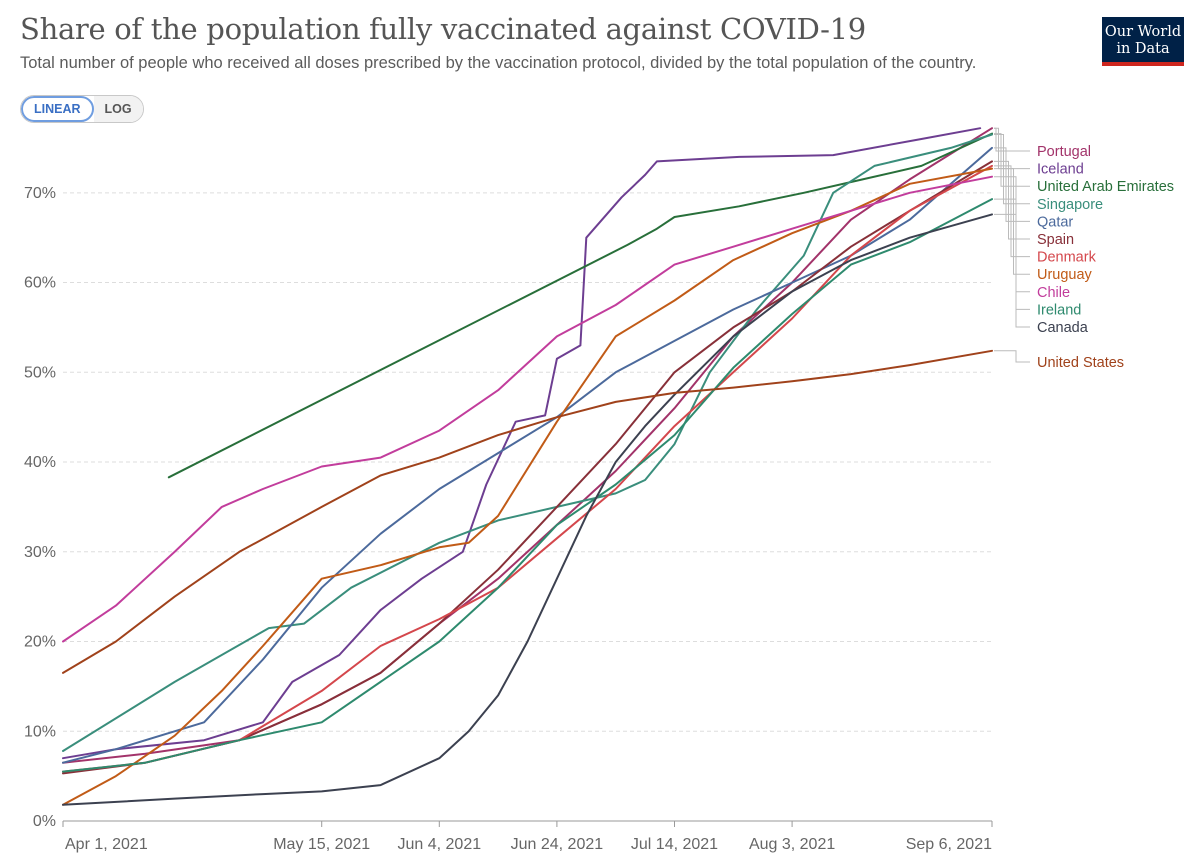 This screenshot has height=863, width=1200. What do you see at coordinates (1070, 205) in the screenshot?
I see `legend-label: Singapore` at bounding box center [1070, 205].